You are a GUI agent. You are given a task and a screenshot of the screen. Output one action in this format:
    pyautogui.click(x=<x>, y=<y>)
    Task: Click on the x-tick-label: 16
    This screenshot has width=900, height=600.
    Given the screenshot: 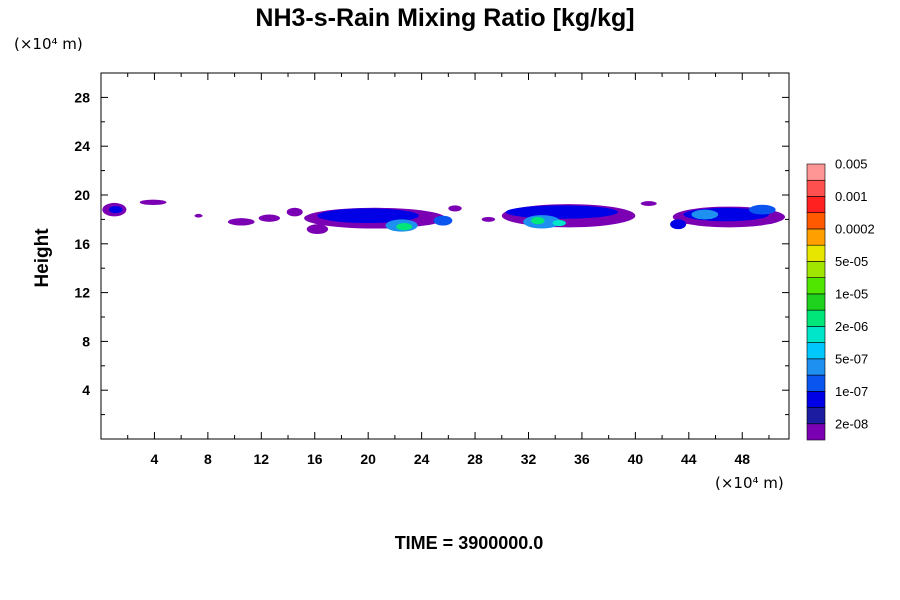 What is the action you would take?
    pyautogui.click(x=315, y=459)
    